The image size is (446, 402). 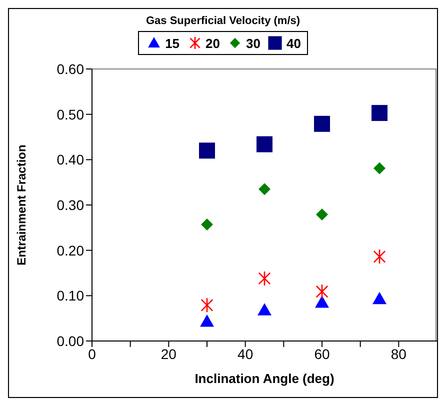 I want to click on x-axis-title: Inclination Angle (deg), so click(x=264, y=378).